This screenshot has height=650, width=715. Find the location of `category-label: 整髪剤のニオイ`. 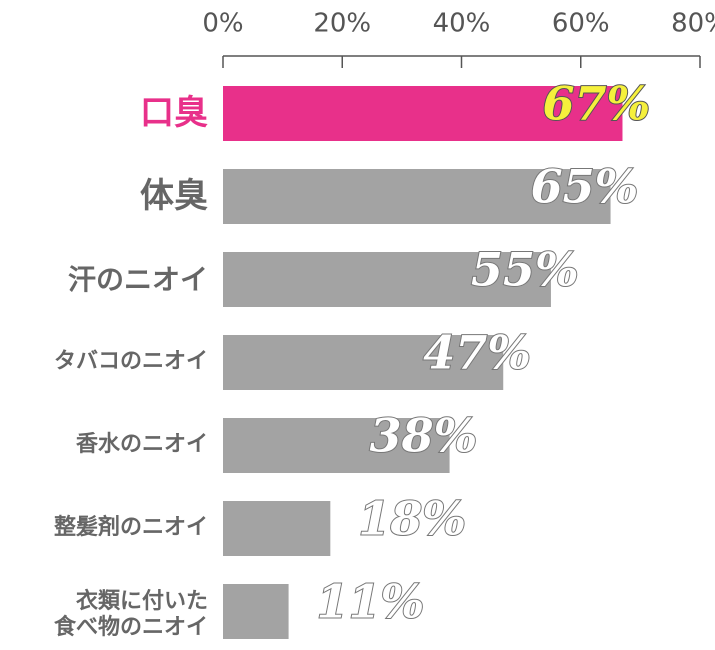

category-label: 整髪剤のニオイ is located at coordinates (130, 528).